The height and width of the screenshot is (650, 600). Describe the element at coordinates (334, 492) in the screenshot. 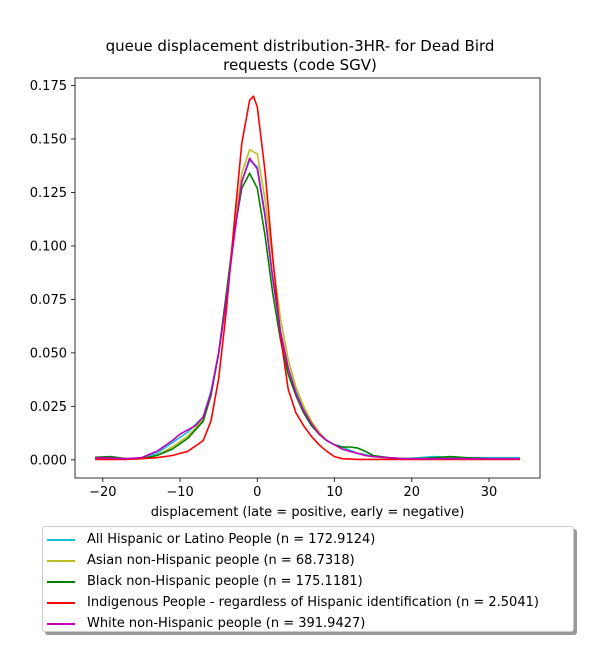

I see `x-tick-label: 10` at that location.